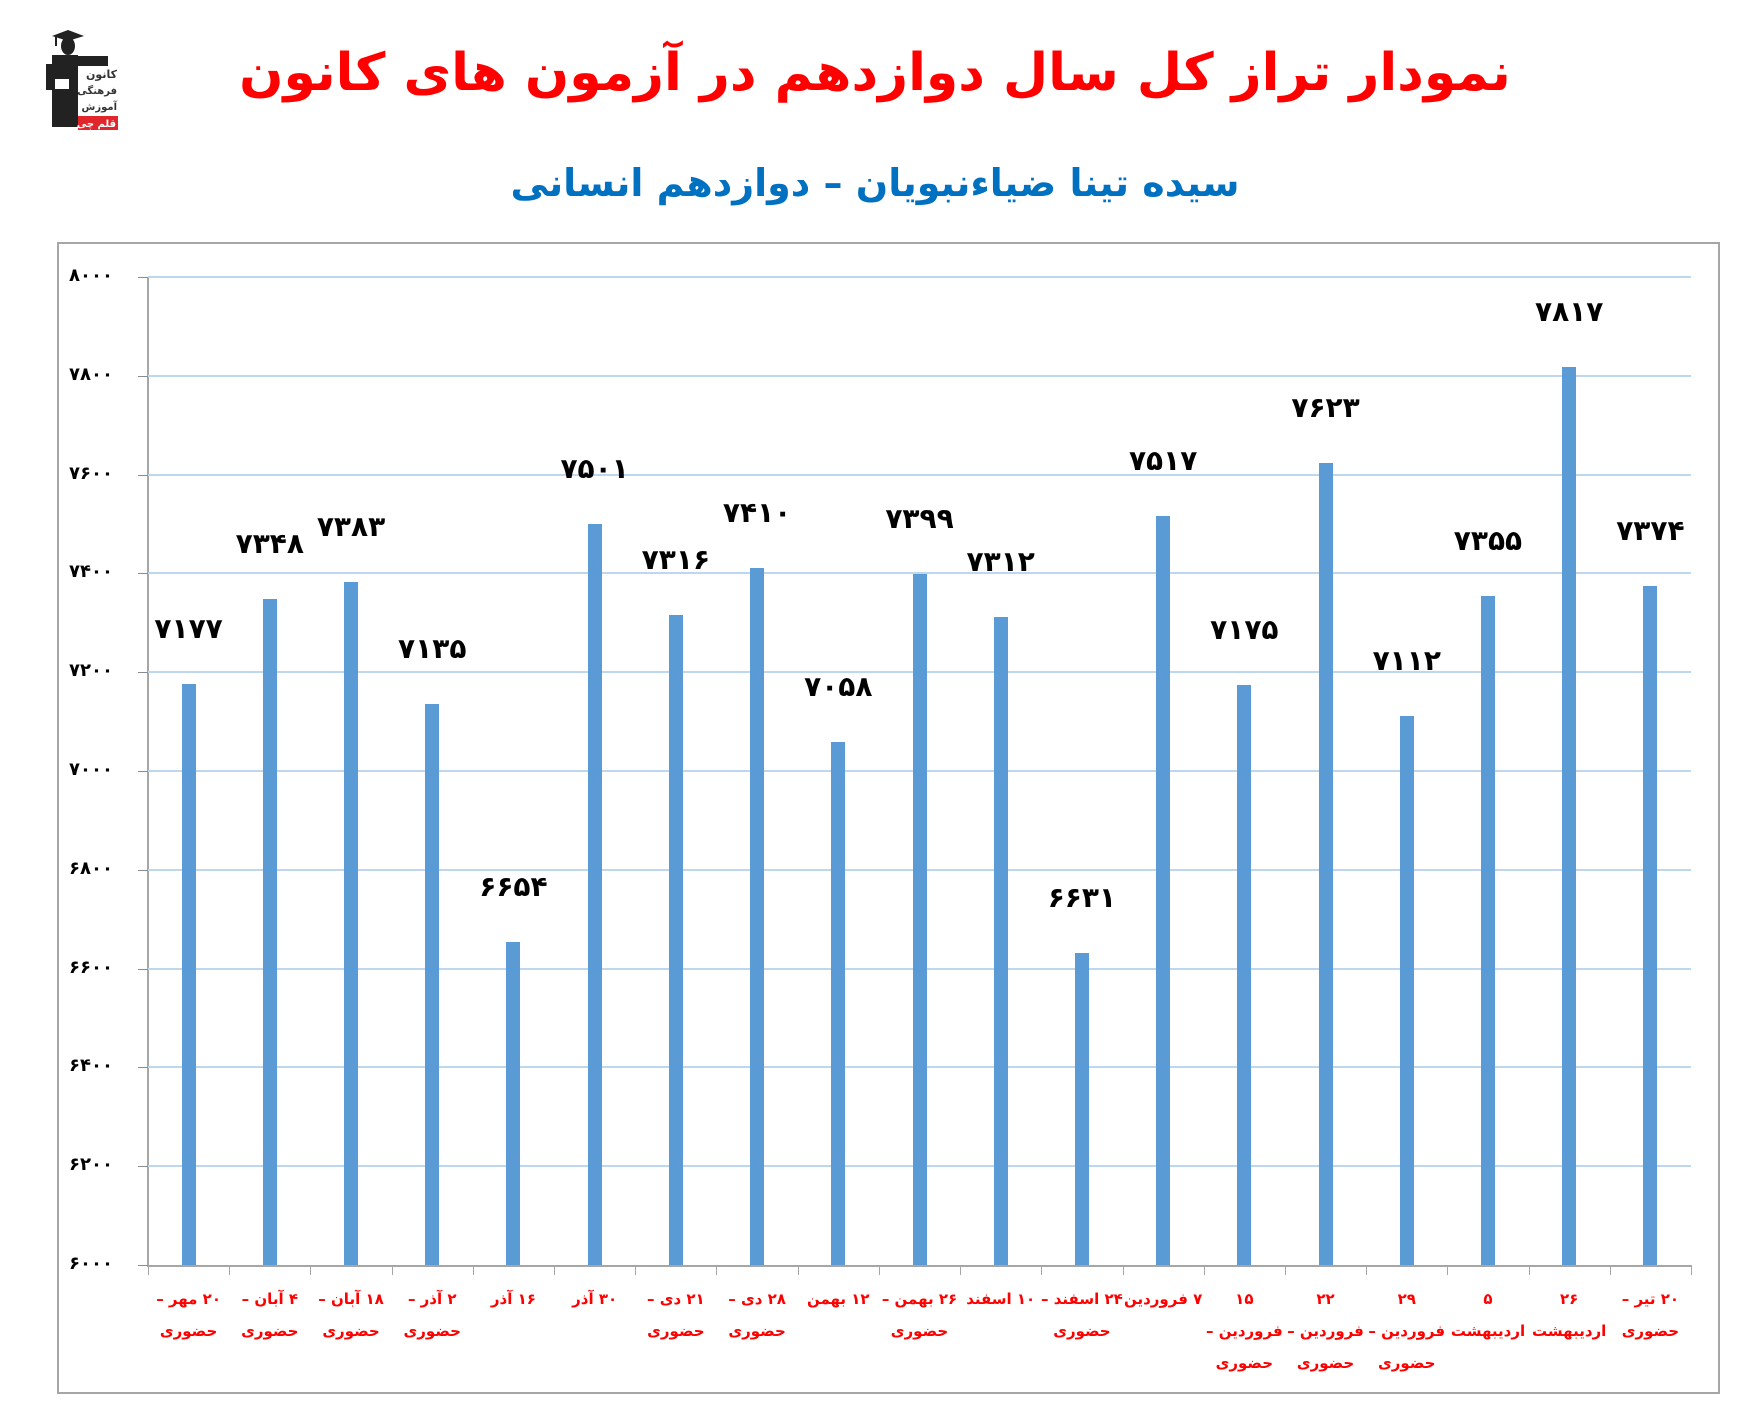 This screenshot has height=1418, width=1750. What do you see at coordinates (1244, 1331) in the screenshot?
I see `x-category-label: ۱۵ فروردین – حضوری` at bounding box center [1244, 1331].